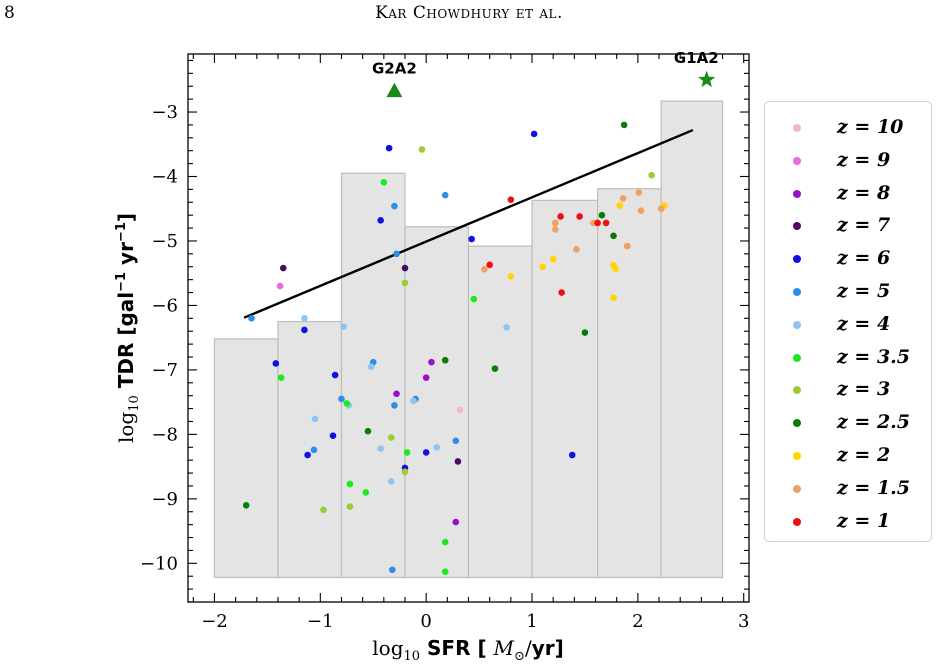 This screenshot has height=665, width=938. Describe the element at coordinates (531, 621) in the screenshot. I see `x-tick-label: 1` at that location.